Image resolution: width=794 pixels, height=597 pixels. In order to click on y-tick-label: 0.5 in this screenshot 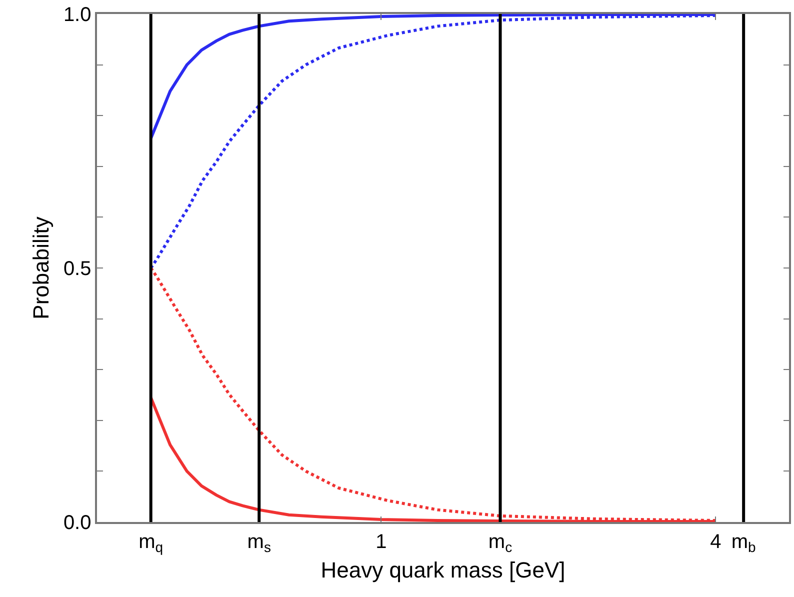, I will do `click(77, 269)`.